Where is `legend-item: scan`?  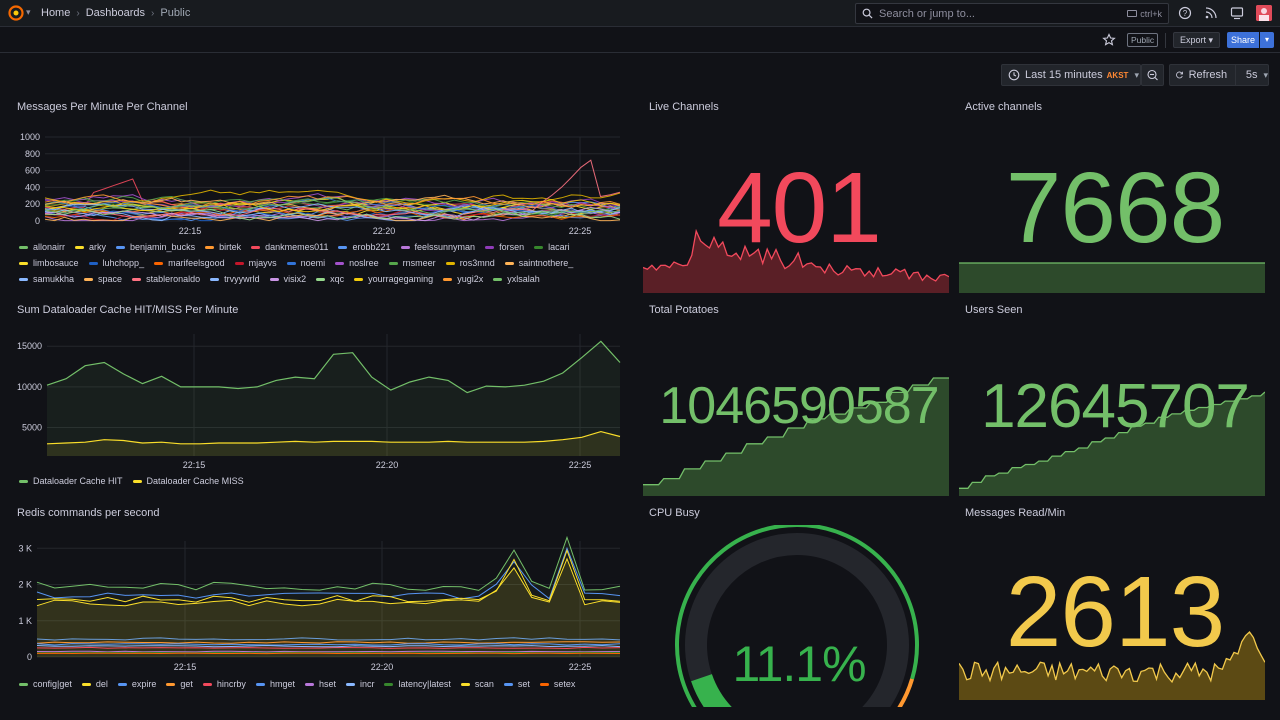 legend-item: scan is located at coordinates (477, 684).